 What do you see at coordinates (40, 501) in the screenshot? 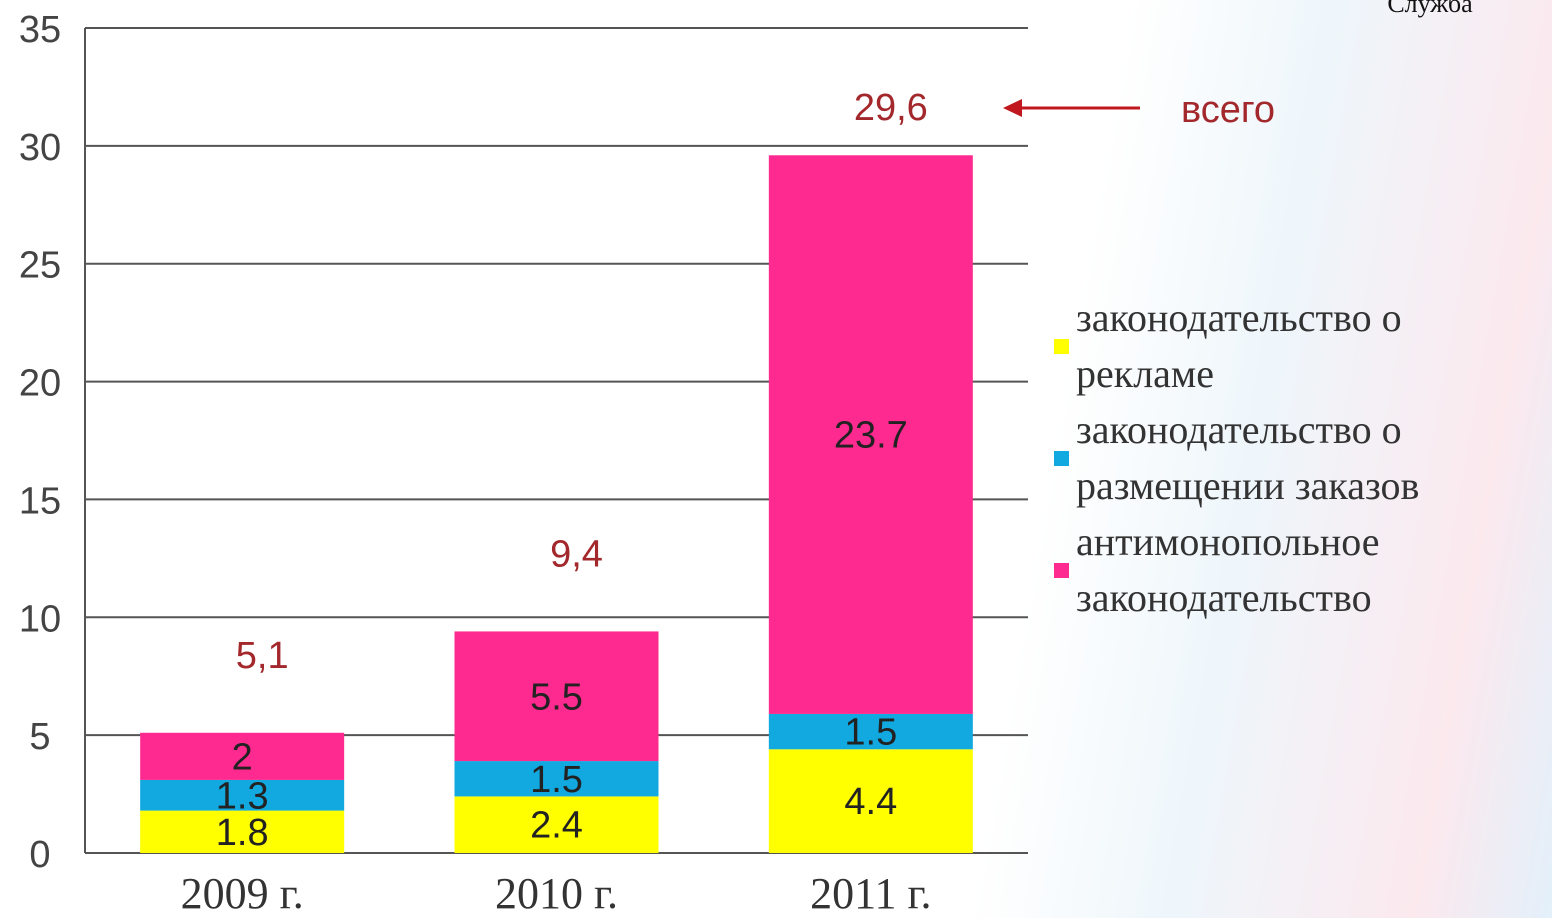
I see `y-tick-label: 15` at bounding box center [40, 501].